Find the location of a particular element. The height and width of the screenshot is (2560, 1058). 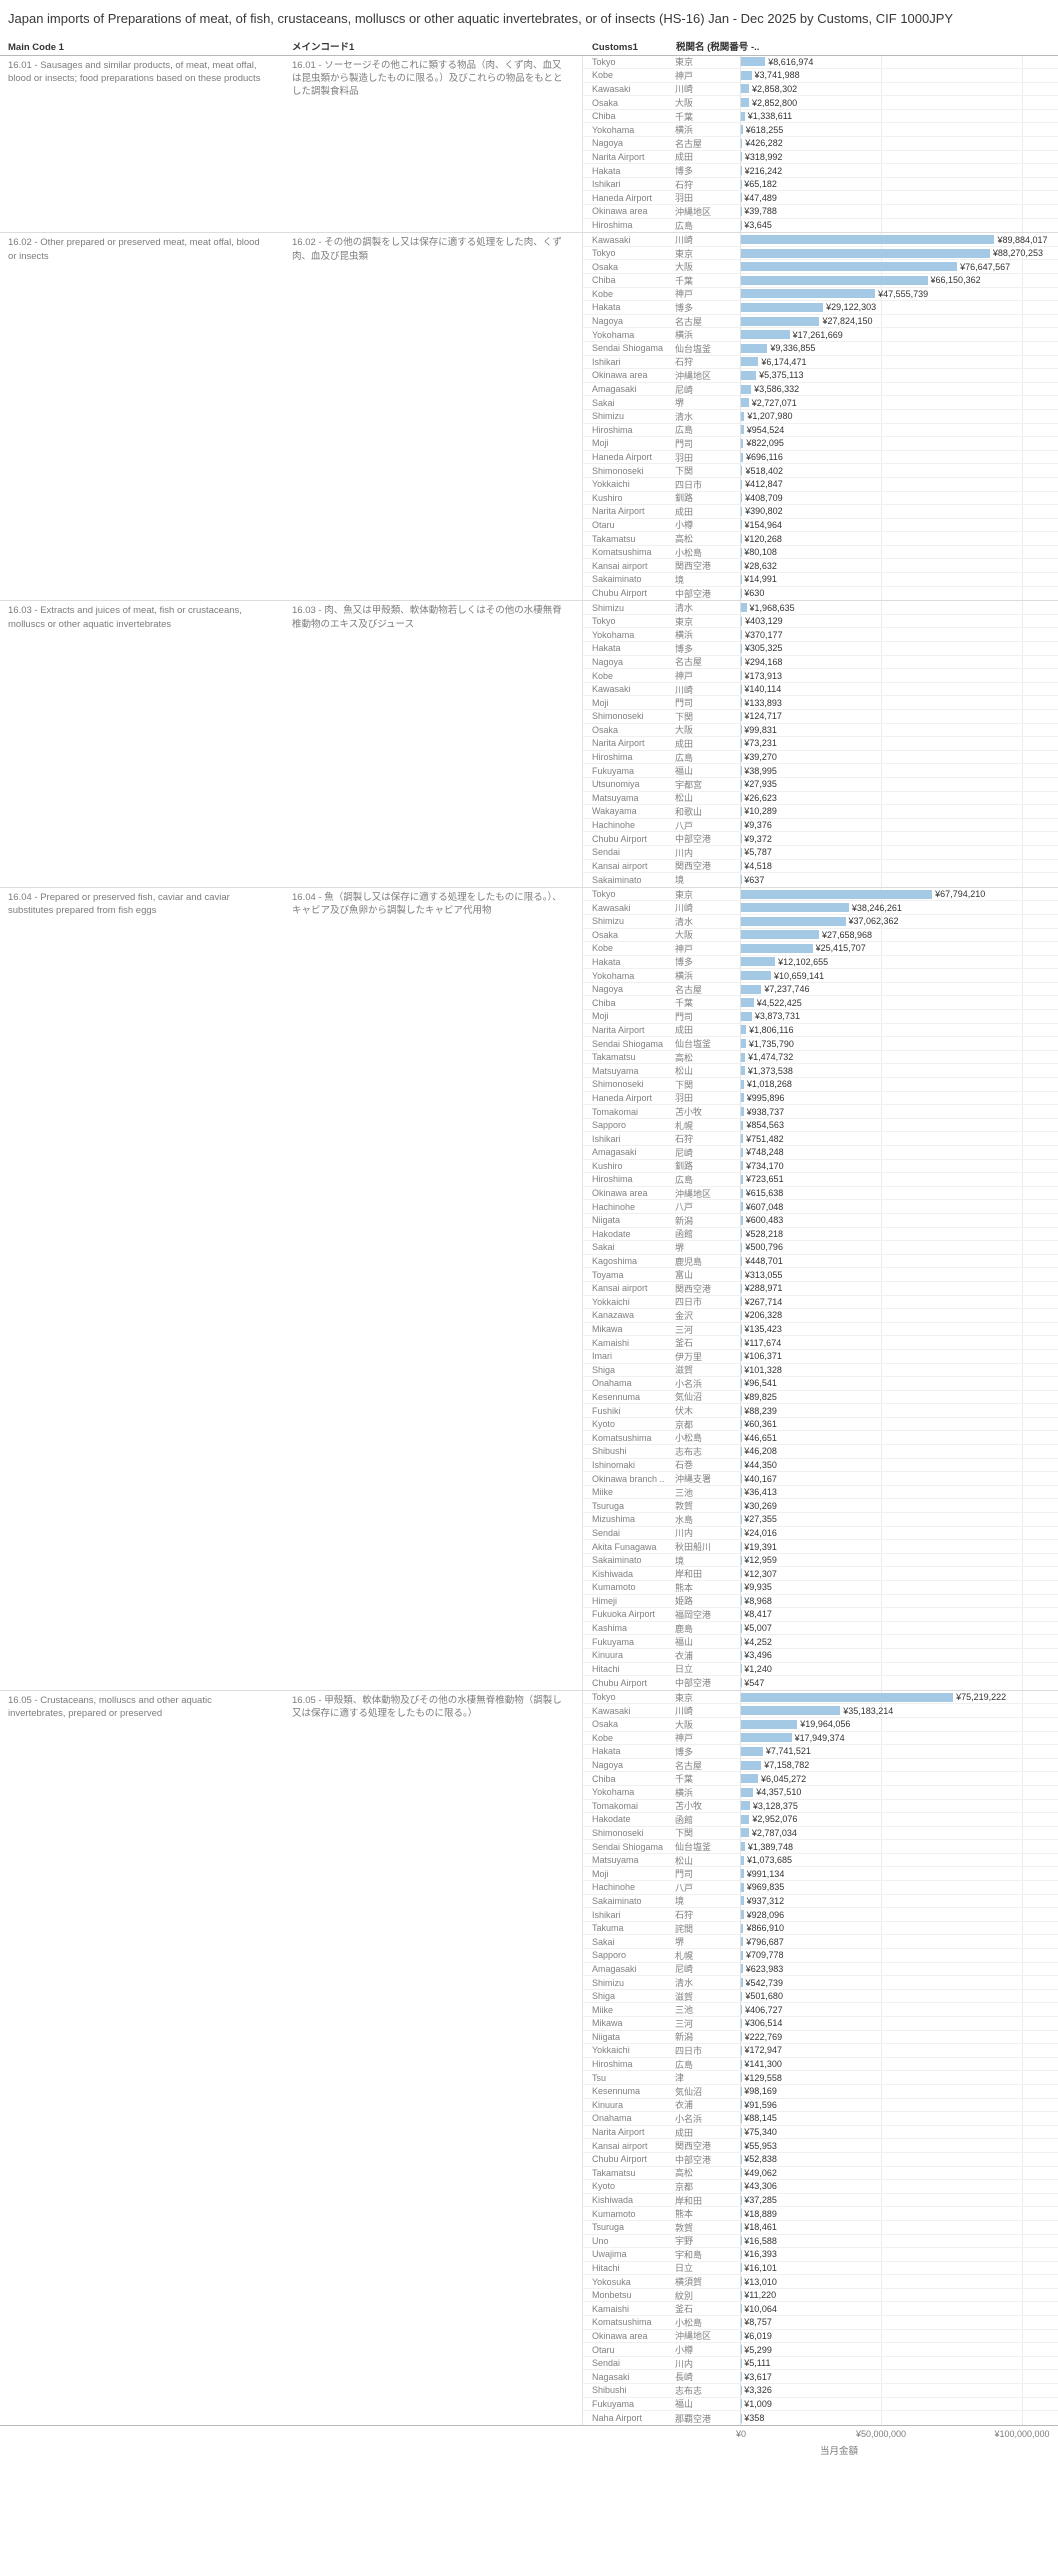

header-customs1: Customs1 is located at coordinates (615, 47).